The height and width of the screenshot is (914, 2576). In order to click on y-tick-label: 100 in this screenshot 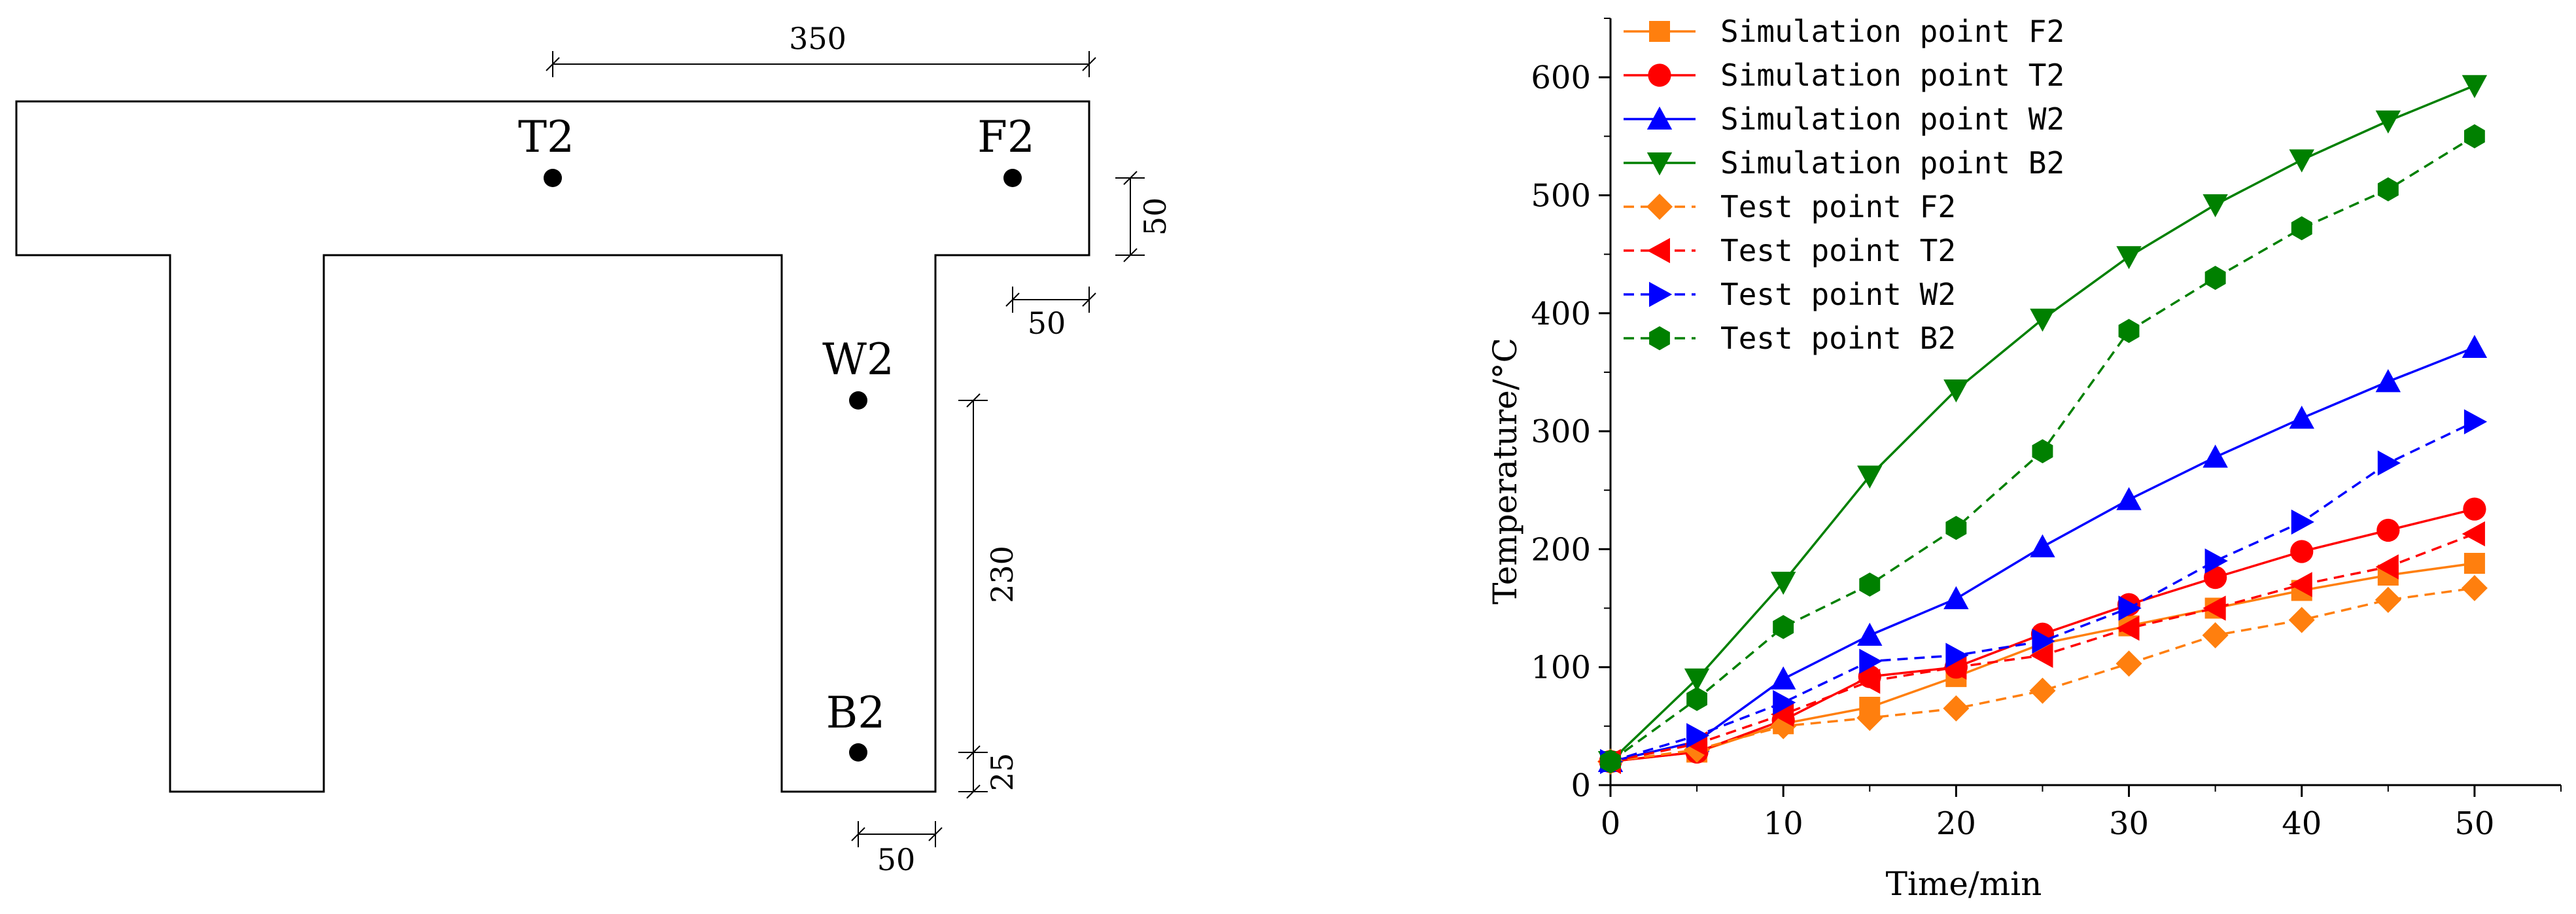, I will do `click(1561, 668)`.